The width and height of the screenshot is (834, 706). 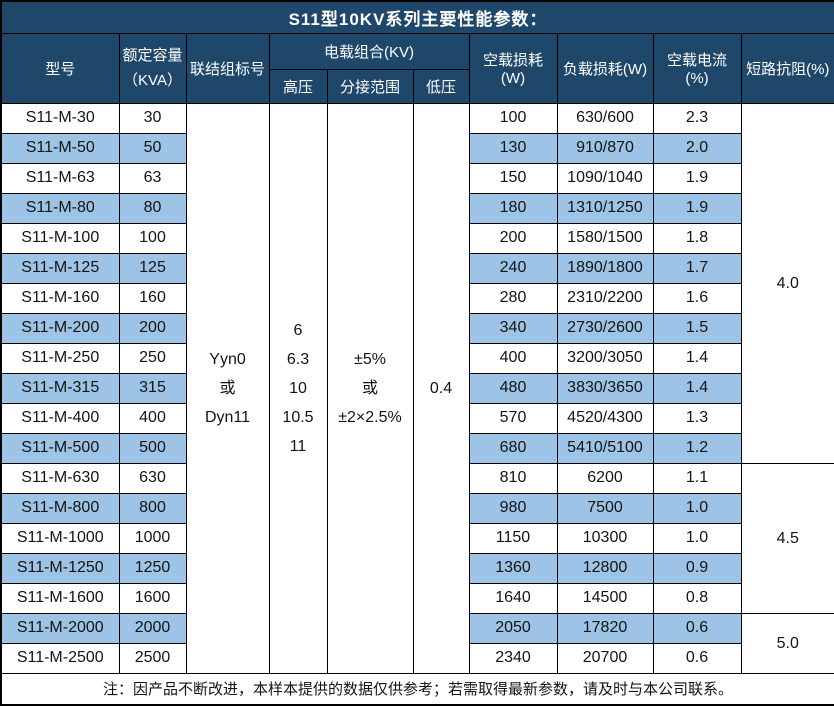 What do you see at coordinates (605, 238) in the screenshot?
I see `cell-load-loss: 1580/1500` at bounding box center [605, 238].